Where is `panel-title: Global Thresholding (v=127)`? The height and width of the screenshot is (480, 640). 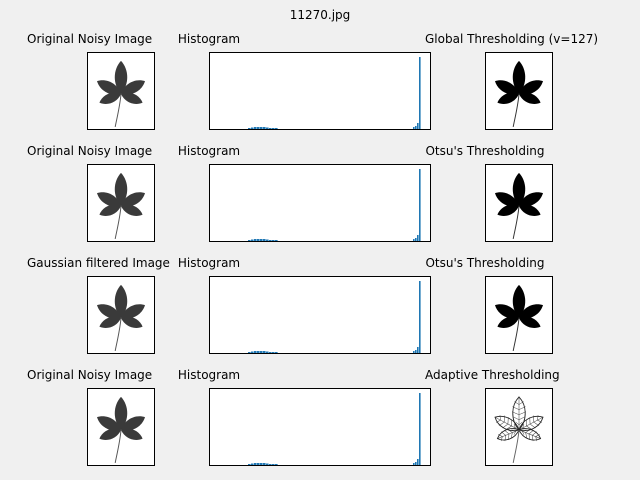 panel-title: Global Thresholding (v=127) is located at coordinates (512, 39).